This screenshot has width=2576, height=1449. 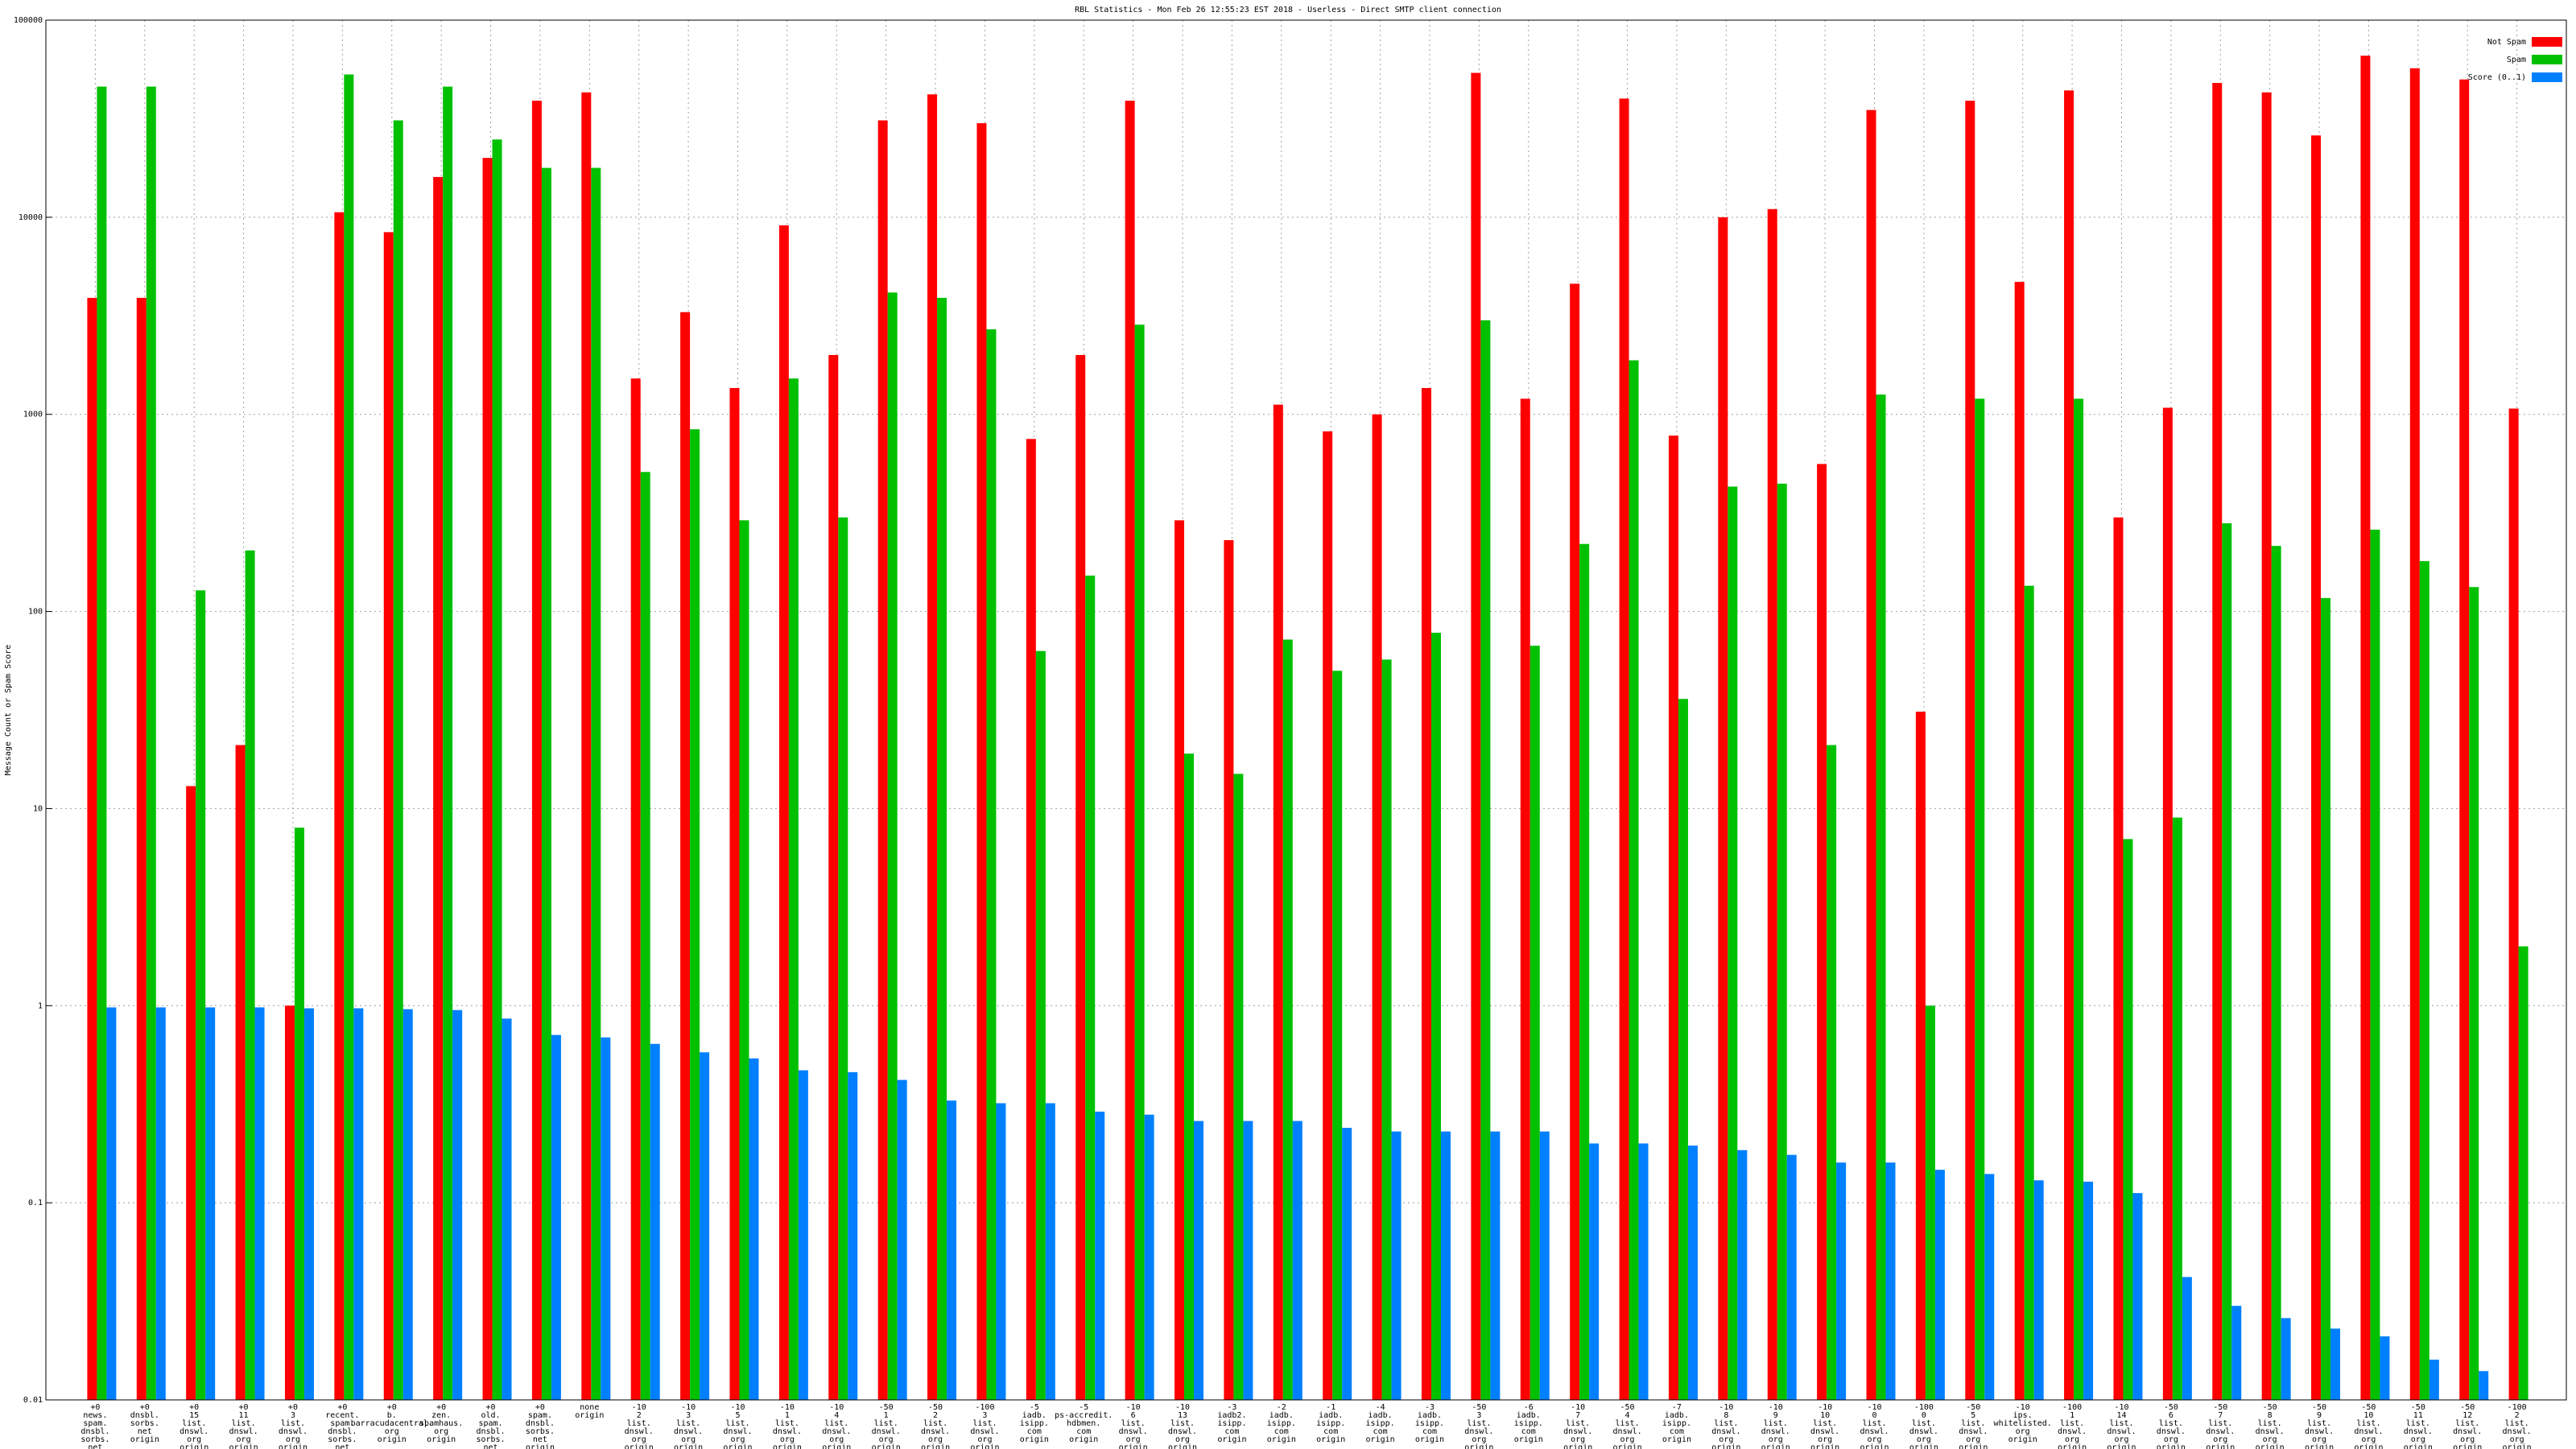 I want to click on x-tick-label: 10, so click(x=1825, y=1415).